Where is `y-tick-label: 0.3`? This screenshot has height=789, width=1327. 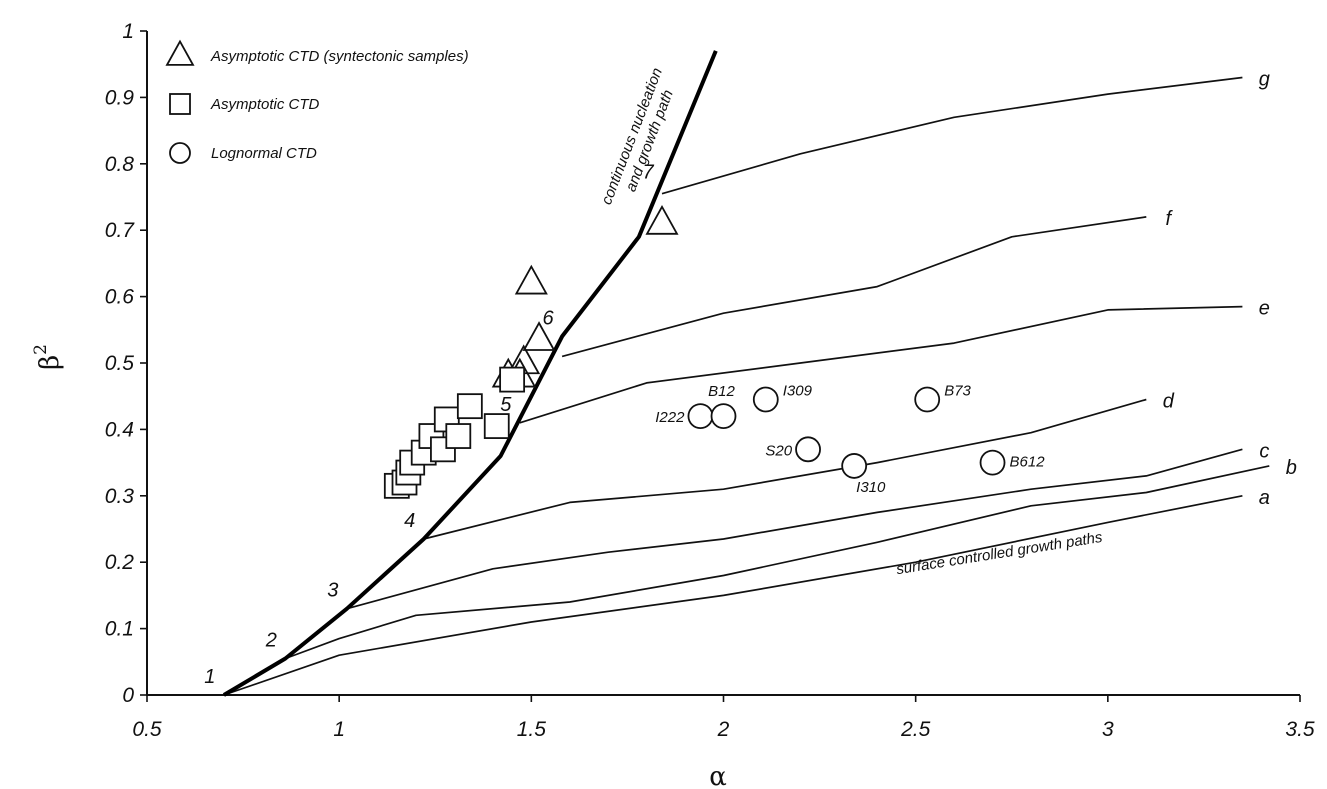
y-tick-label: 0.3 is located at coordinates (120, 496).